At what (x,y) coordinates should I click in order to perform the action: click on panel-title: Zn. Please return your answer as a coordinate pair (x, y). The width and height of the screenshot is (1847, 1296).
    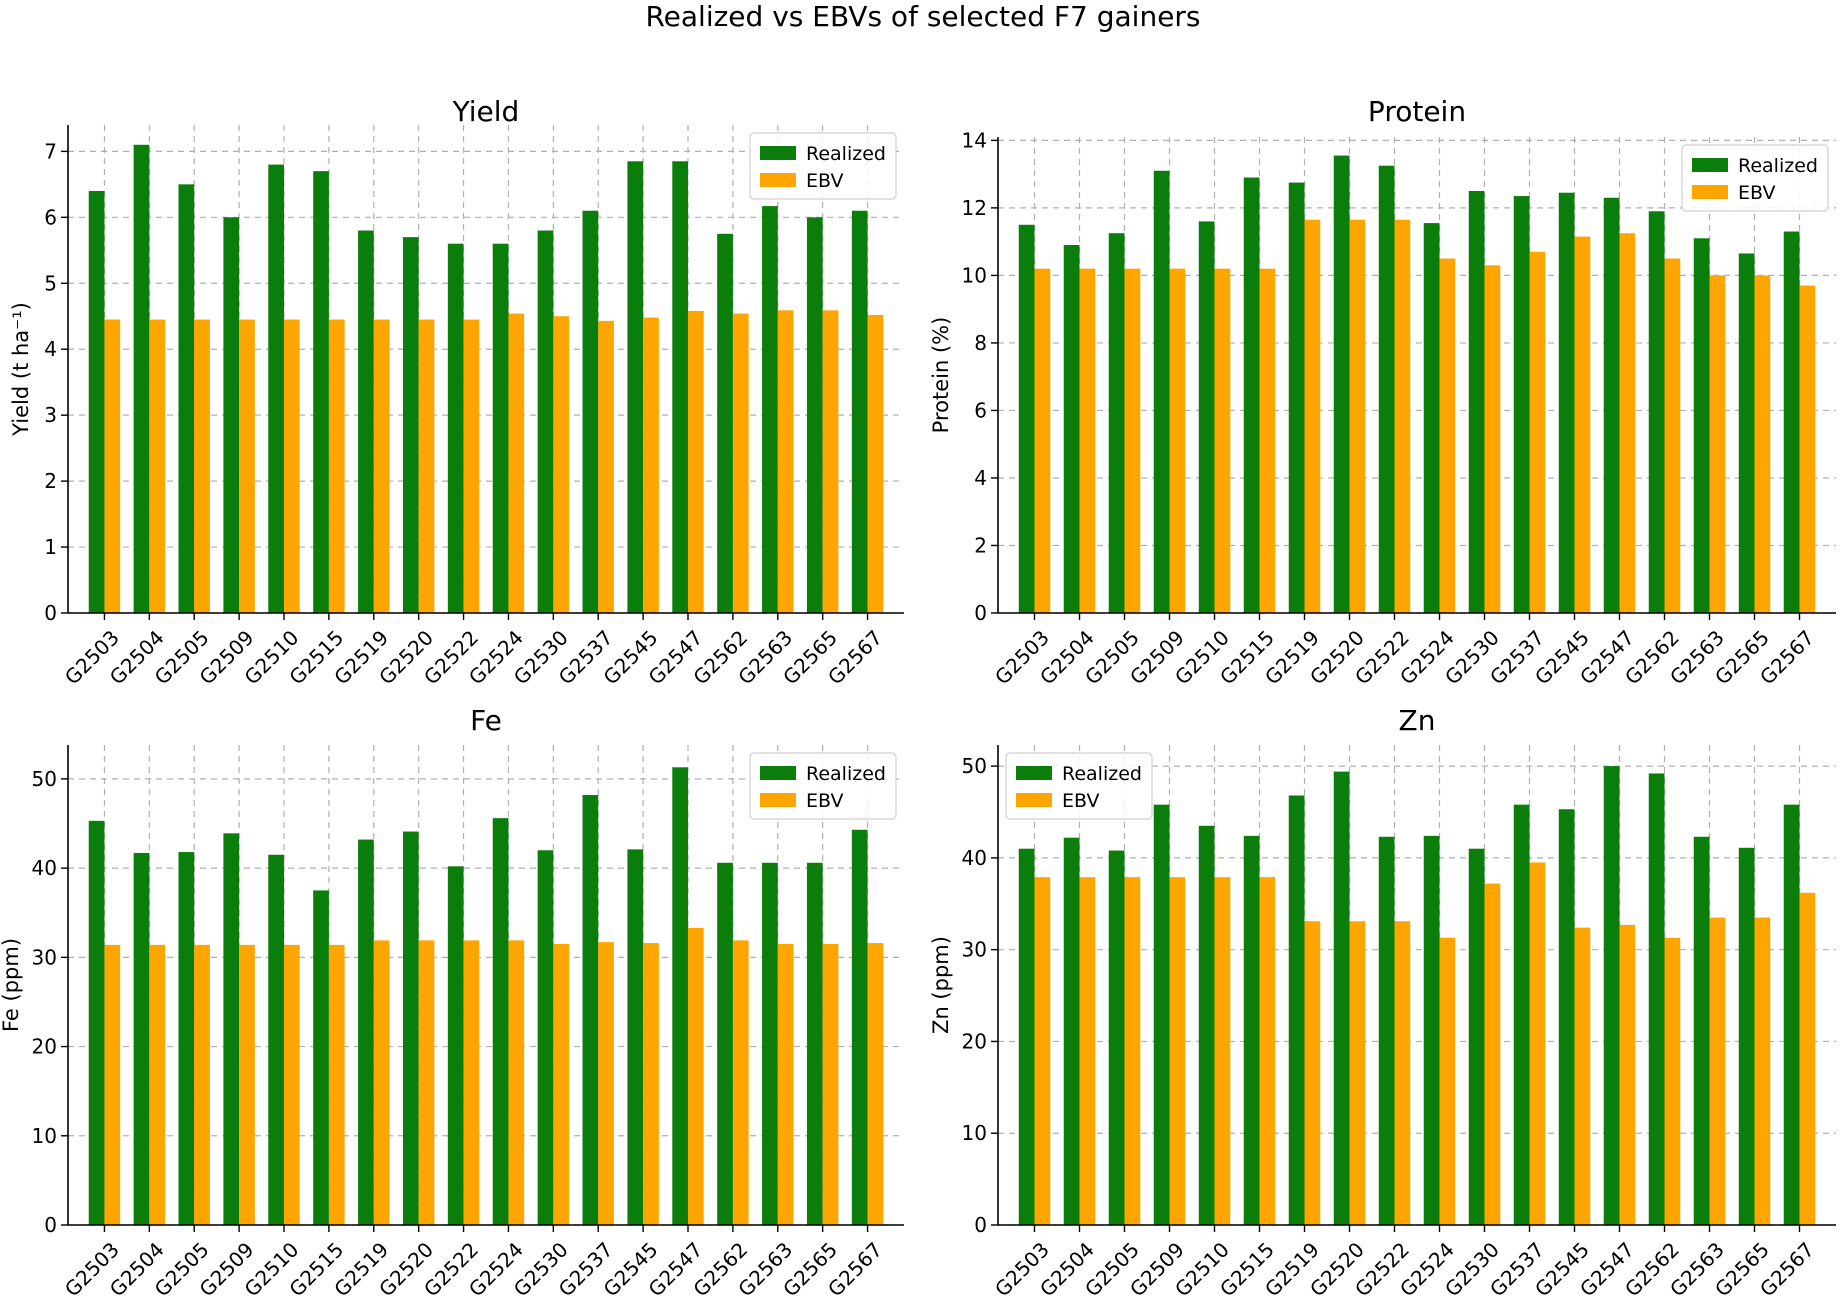
    Looking at the image, I should click on (1417, 720).